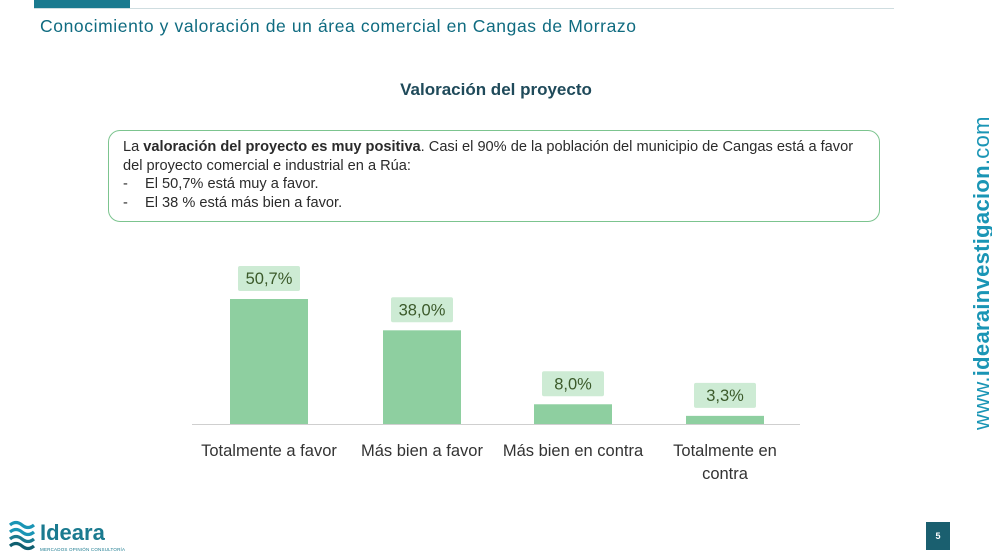 Image resolution: width=992 pixels, height=558 pixels. I want to click on data-label: 50,7%, so click(269, 279).